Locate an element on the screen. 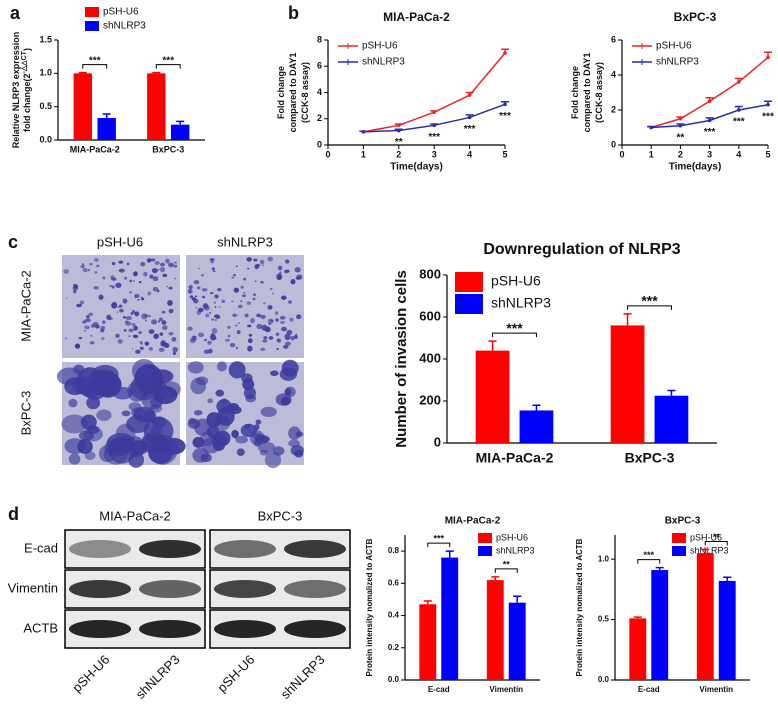  significance-label: ** is located at coordinates (681, 137).